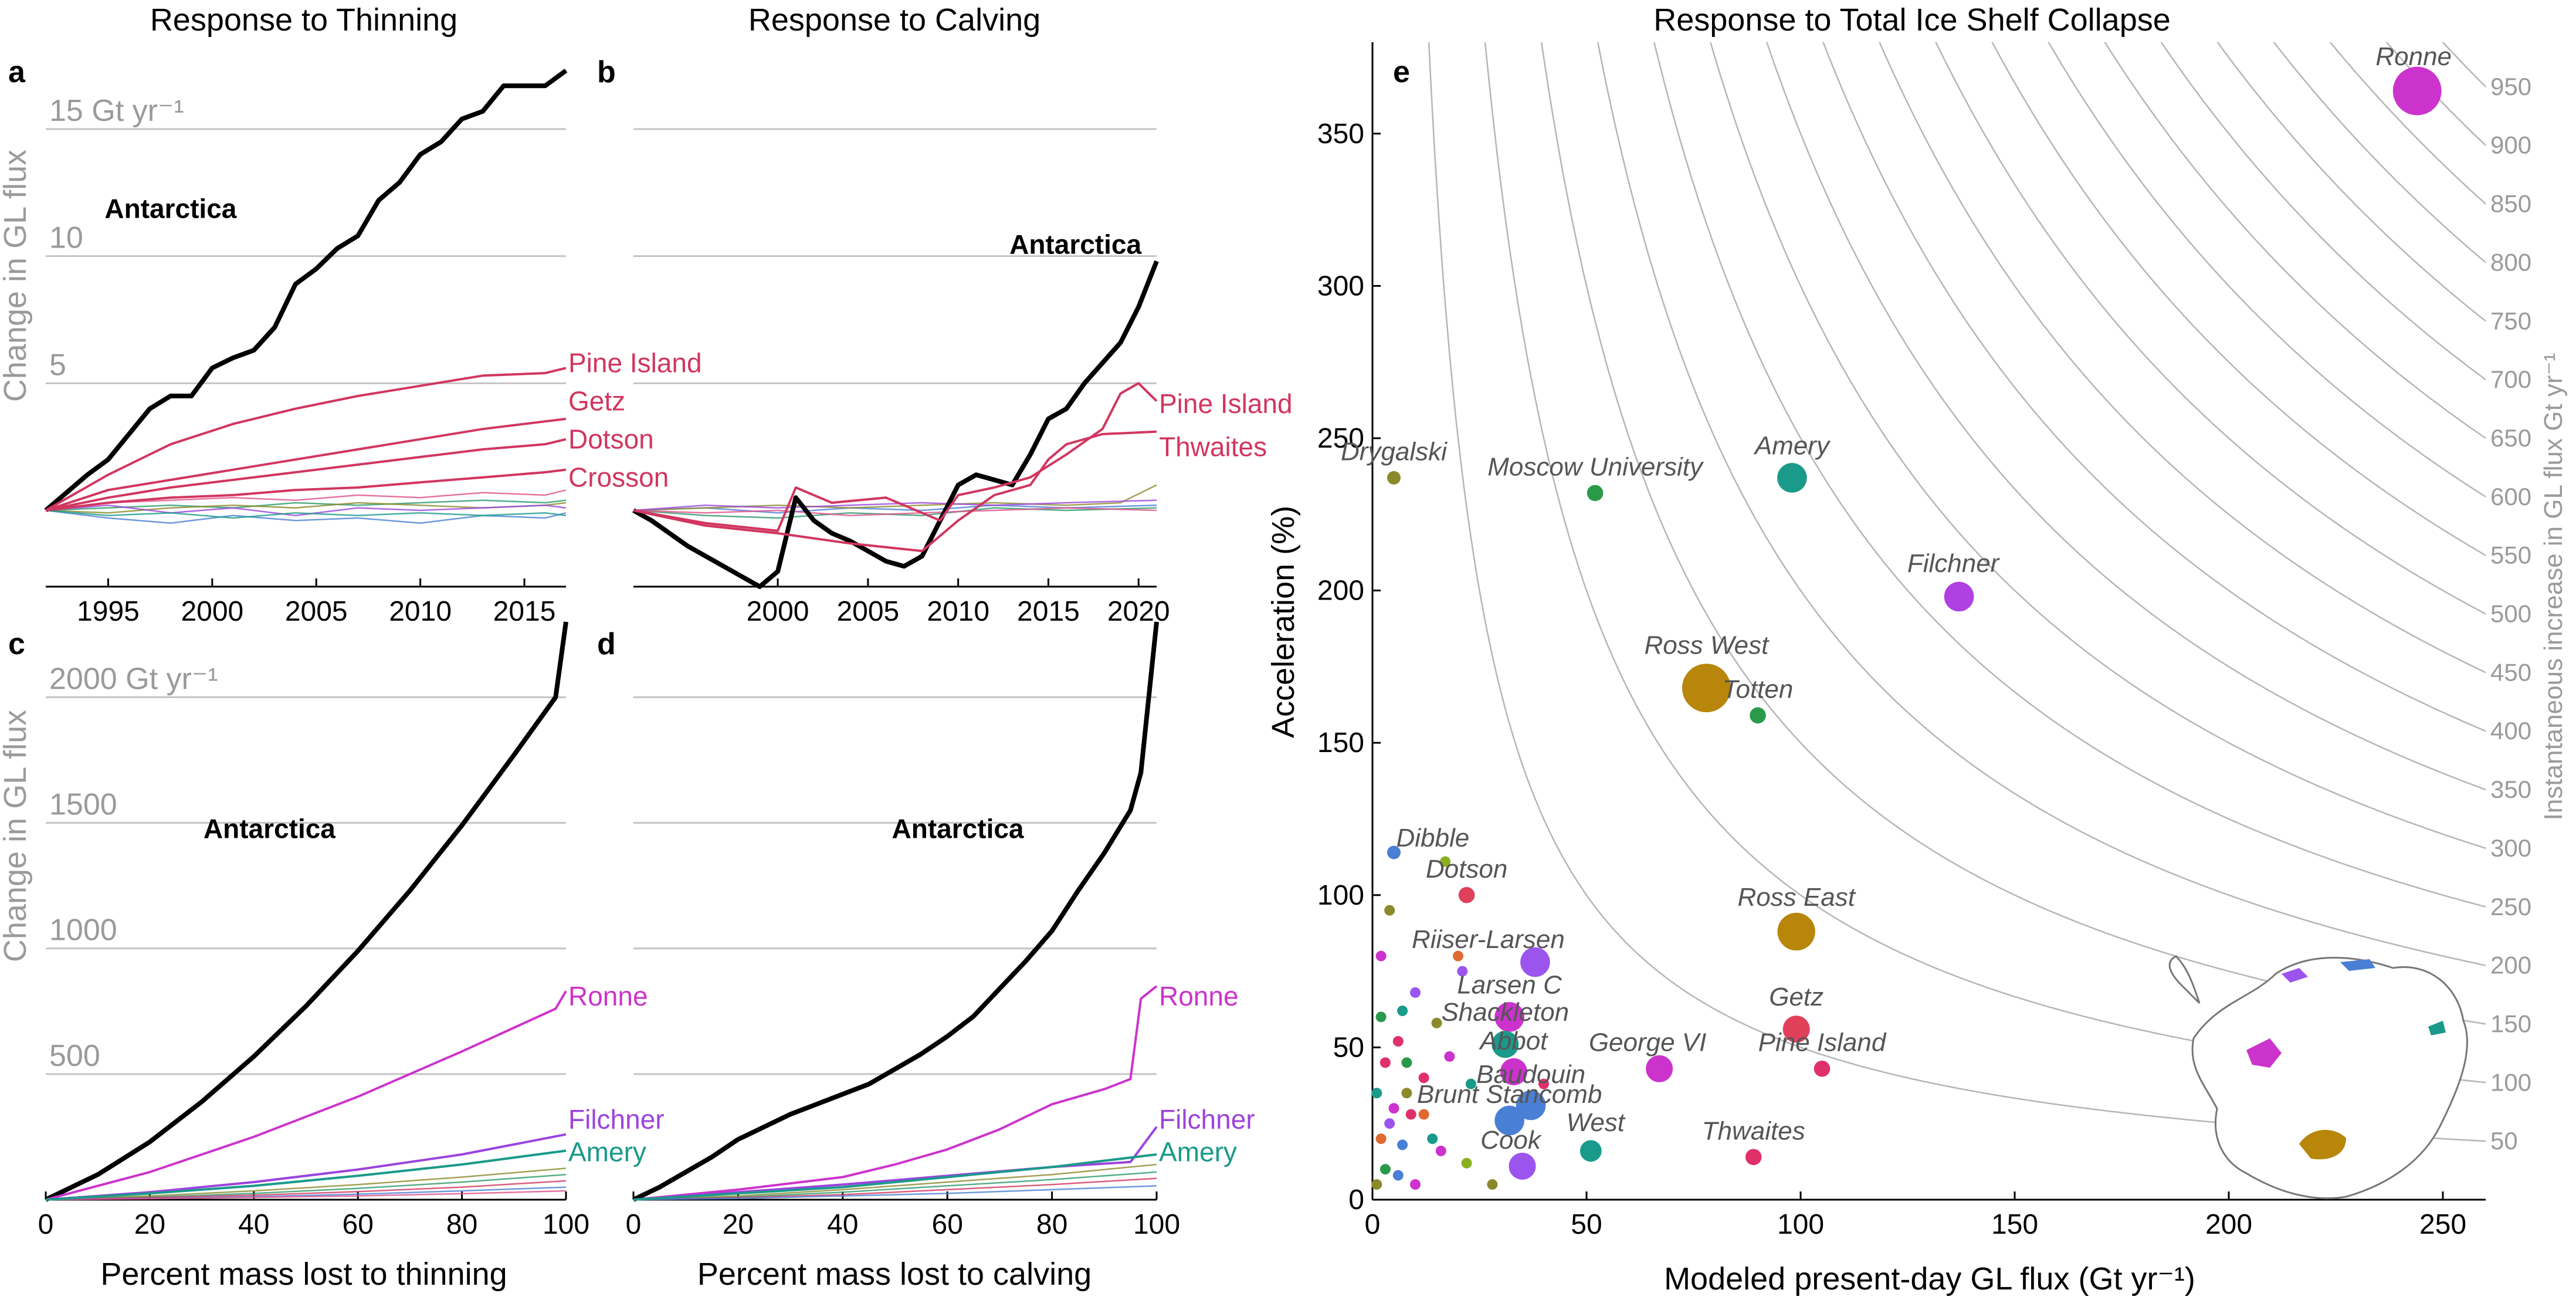  I want to click on point-ross-east, so click(1796, 932).